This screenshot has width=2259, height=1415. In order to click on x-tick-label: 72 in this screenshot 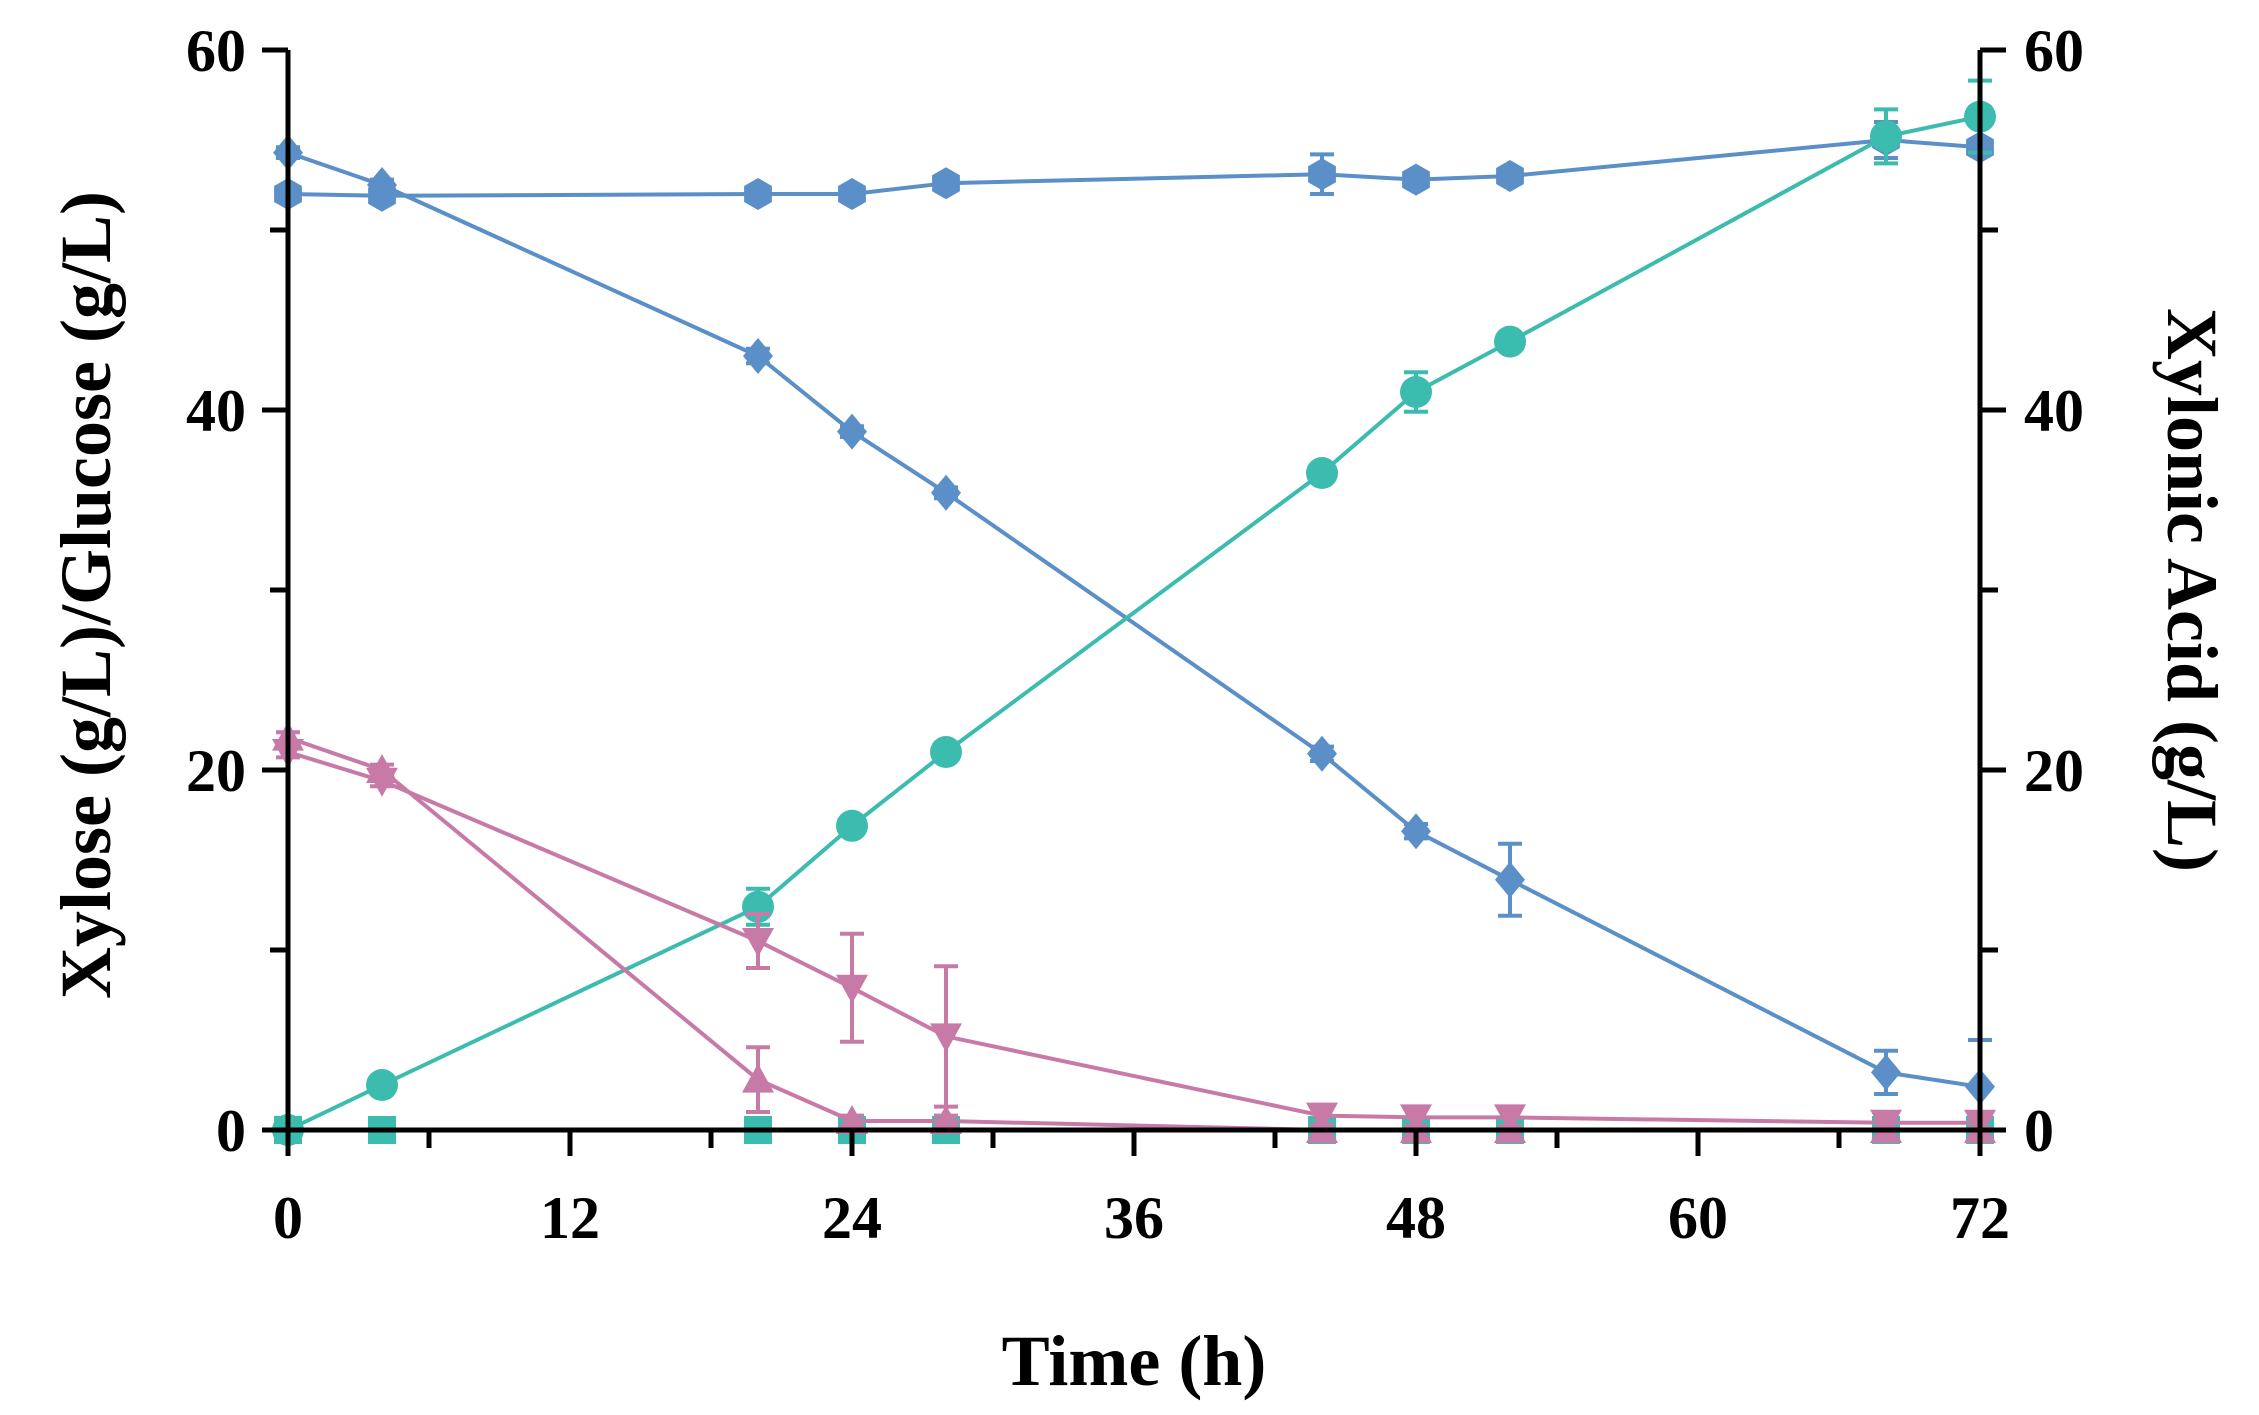, I will do `click(1980, 1218)`.